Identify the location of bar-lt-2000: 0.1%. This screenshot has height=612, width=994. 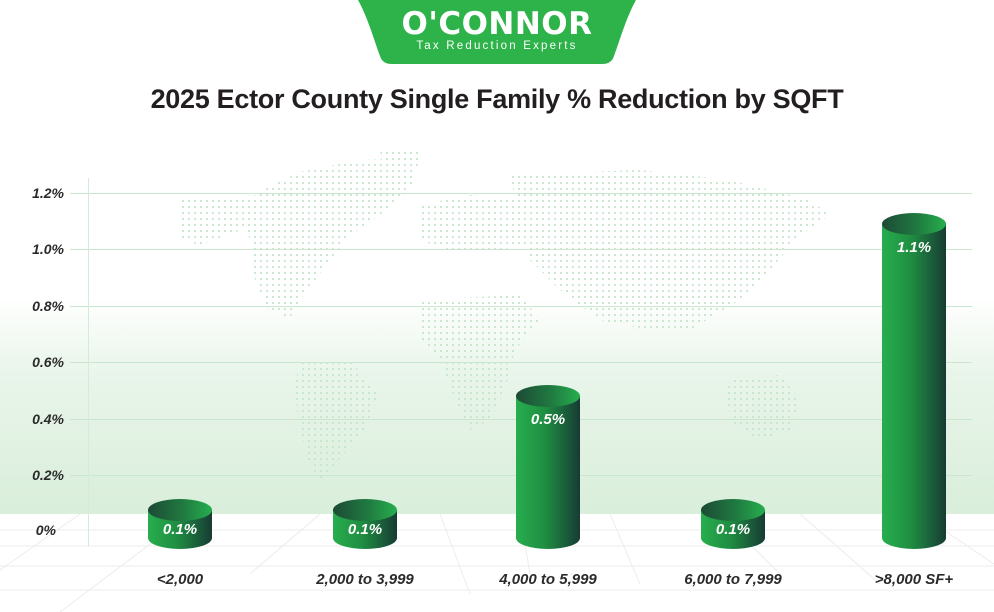
(180, 524).